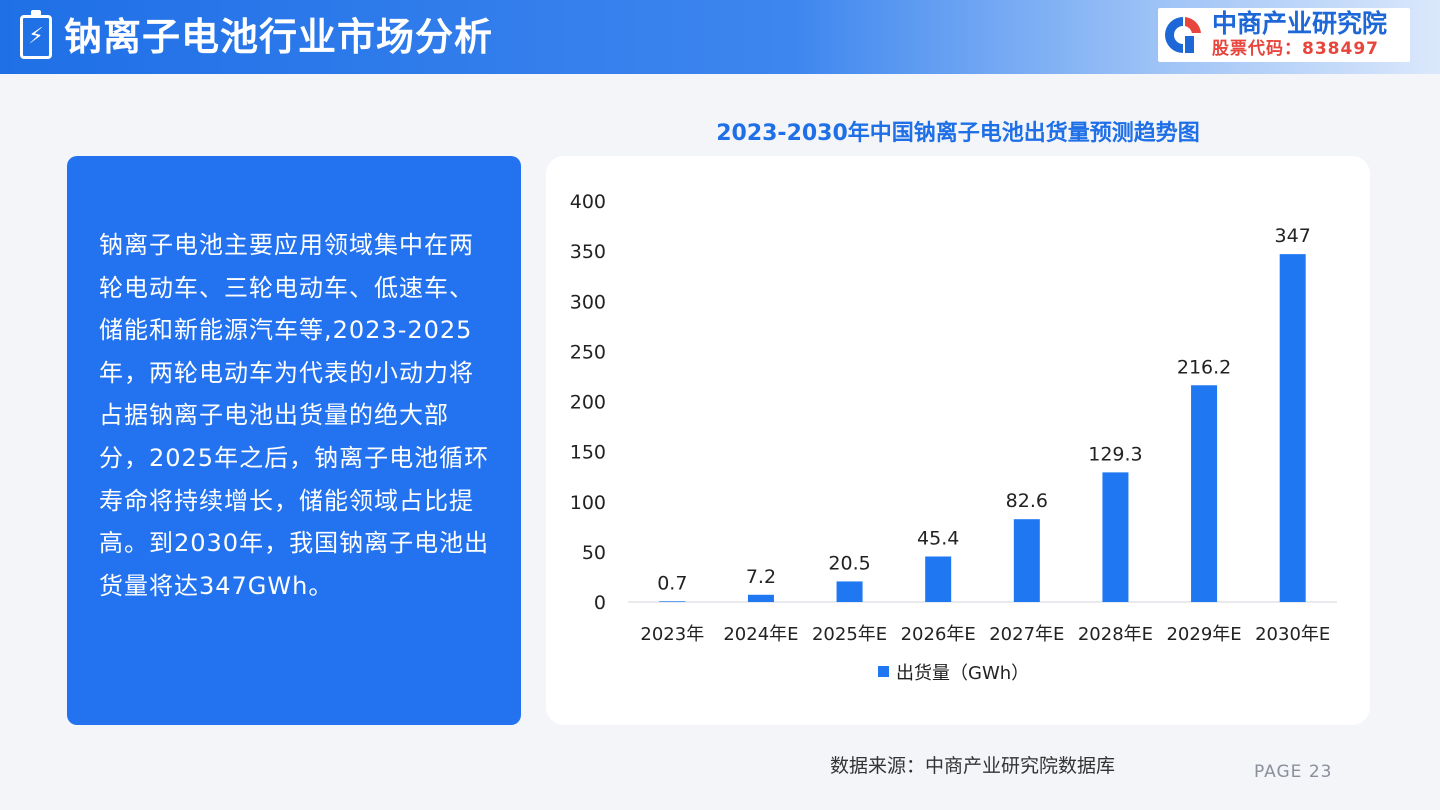  I want to click on y-tick-label: 200, so click(588, 403).